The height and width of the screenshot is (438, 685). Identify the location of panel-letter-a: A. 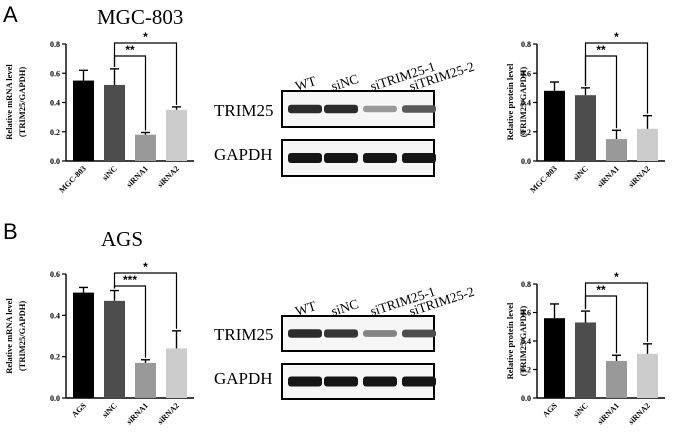
(10, 14).